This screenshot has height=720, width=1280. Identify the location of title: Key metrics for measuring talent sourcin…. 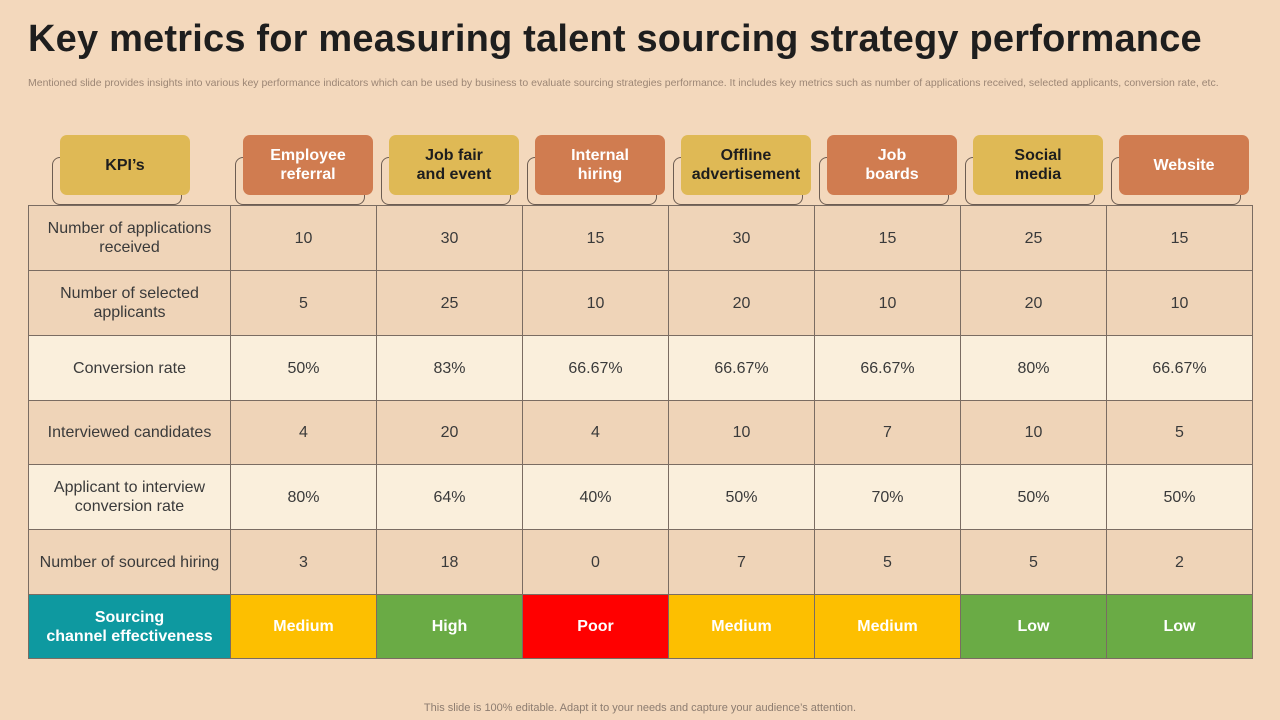
(615, 39).